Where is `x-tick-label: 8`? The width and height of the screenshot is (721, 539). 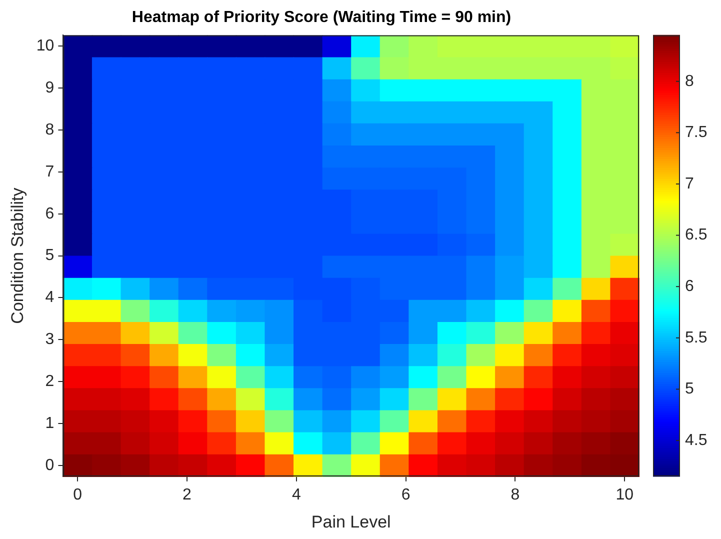
x-tick-label: 8 is located at coordinates (515, 495).